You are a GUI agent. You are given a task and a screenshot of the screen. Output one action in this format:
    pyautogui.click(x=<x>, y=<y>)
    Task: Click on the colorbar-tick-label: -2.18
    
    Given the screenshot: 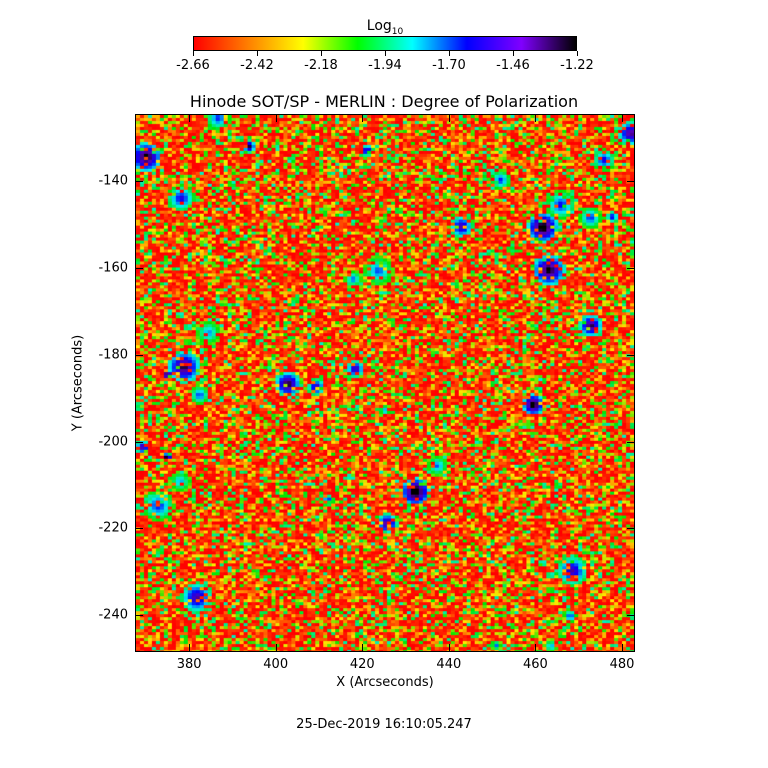 What is the action you would take?
    pyautogui.click(x=321, y=65)
    